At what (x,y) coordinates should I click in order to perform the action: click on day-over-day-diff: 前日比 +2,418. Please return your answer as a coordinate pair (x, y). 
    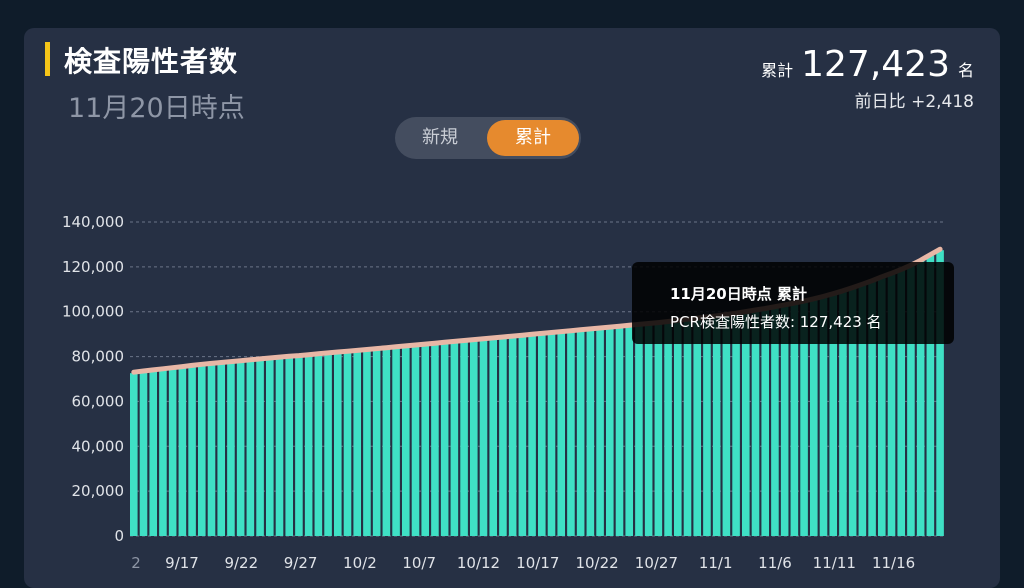
    Looking at the image, I should click on (914, 102).